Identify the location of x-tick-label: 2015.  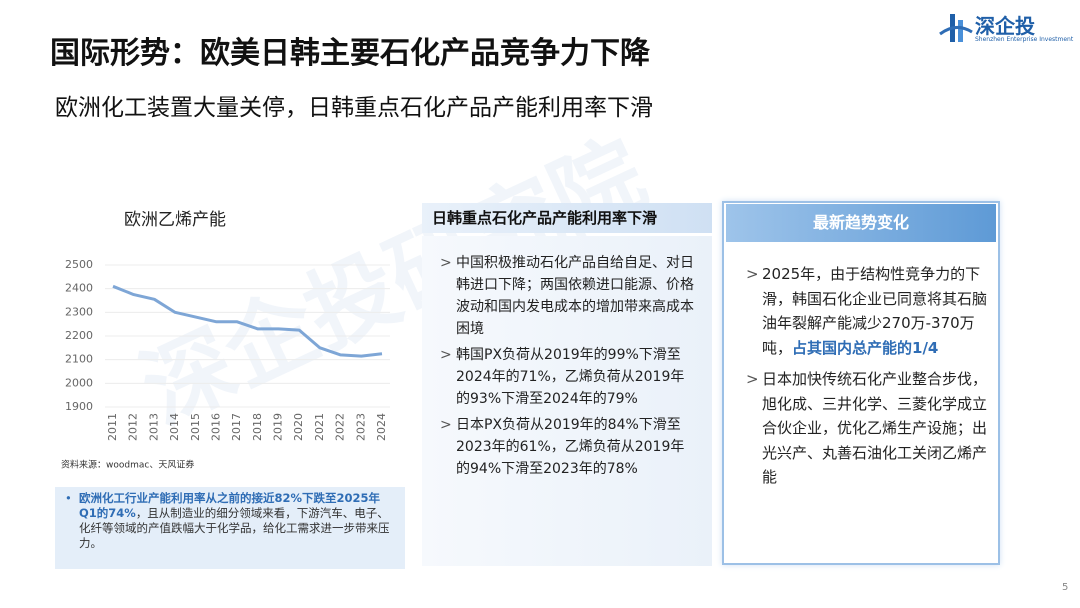
(195, 427).